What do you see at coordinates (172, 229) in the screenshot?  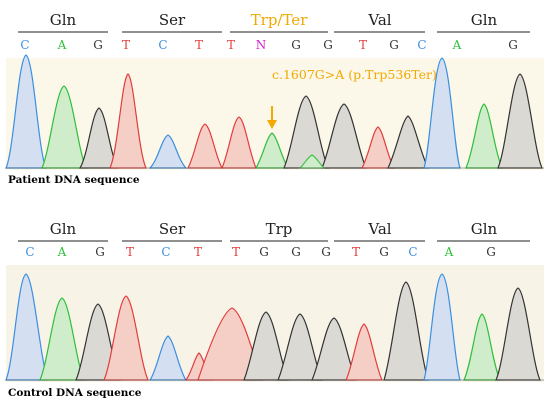 I see `control-codon-label: Ser` at bounding box center [172, 229].